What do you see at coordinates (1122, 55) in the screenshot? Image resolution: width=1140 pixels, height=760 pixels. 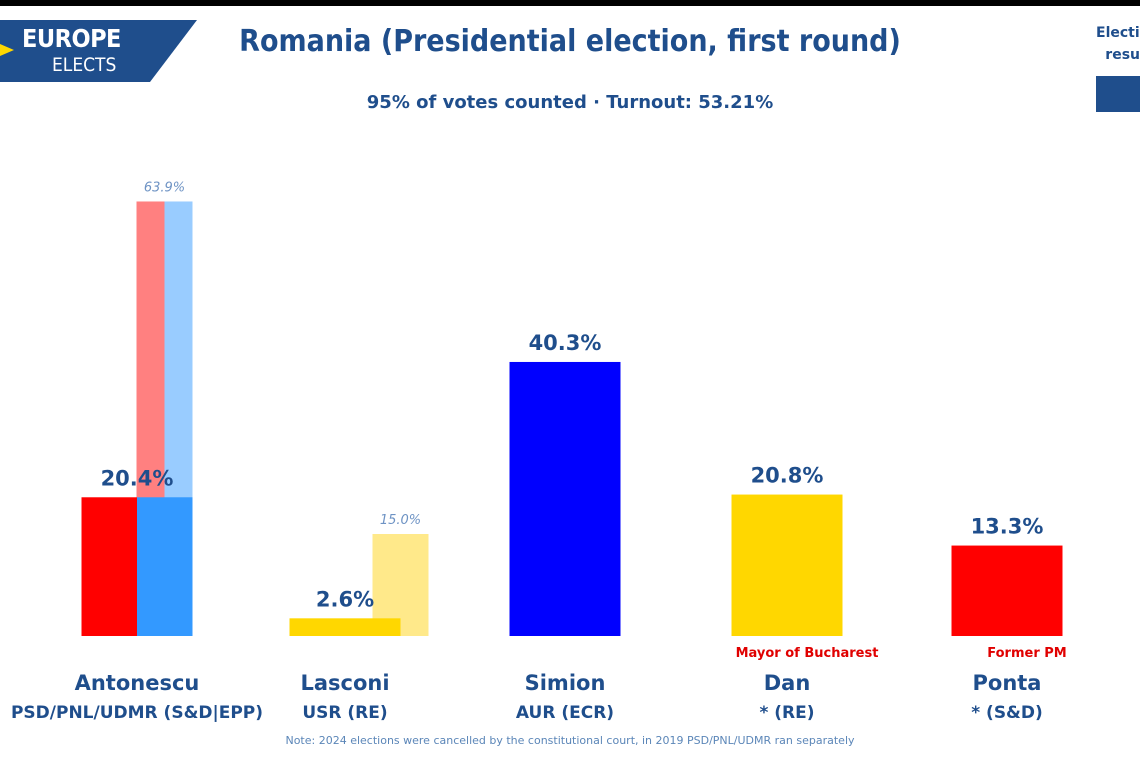 I see `corner-text-line-2: resu` at bounding box center [1122, 55].